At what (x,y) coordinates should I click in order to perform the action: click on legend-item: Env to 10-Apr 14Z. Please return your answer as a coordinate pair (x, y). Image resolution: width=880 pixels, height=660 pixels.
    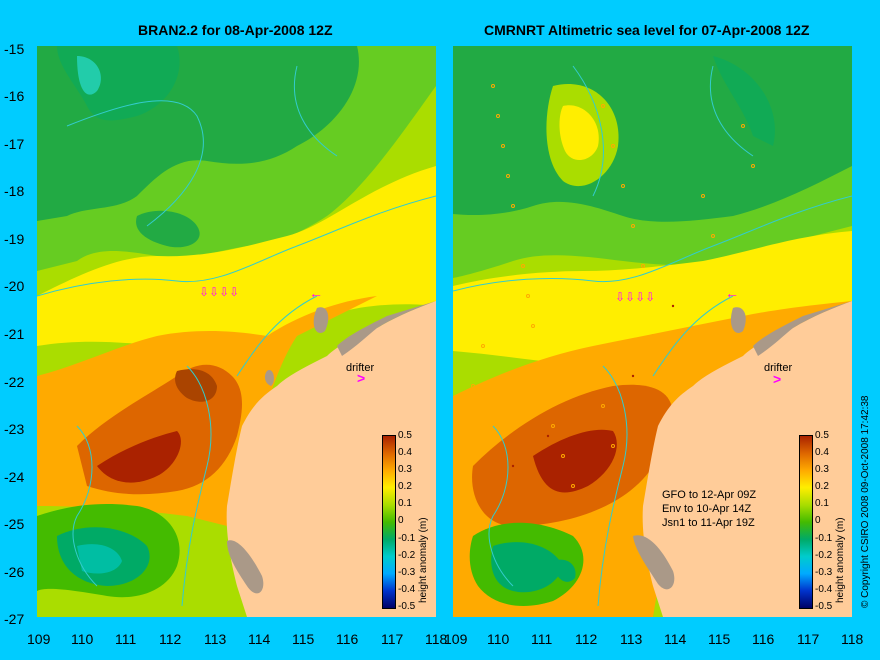
    Looking at the image, I should click on (707, 509).